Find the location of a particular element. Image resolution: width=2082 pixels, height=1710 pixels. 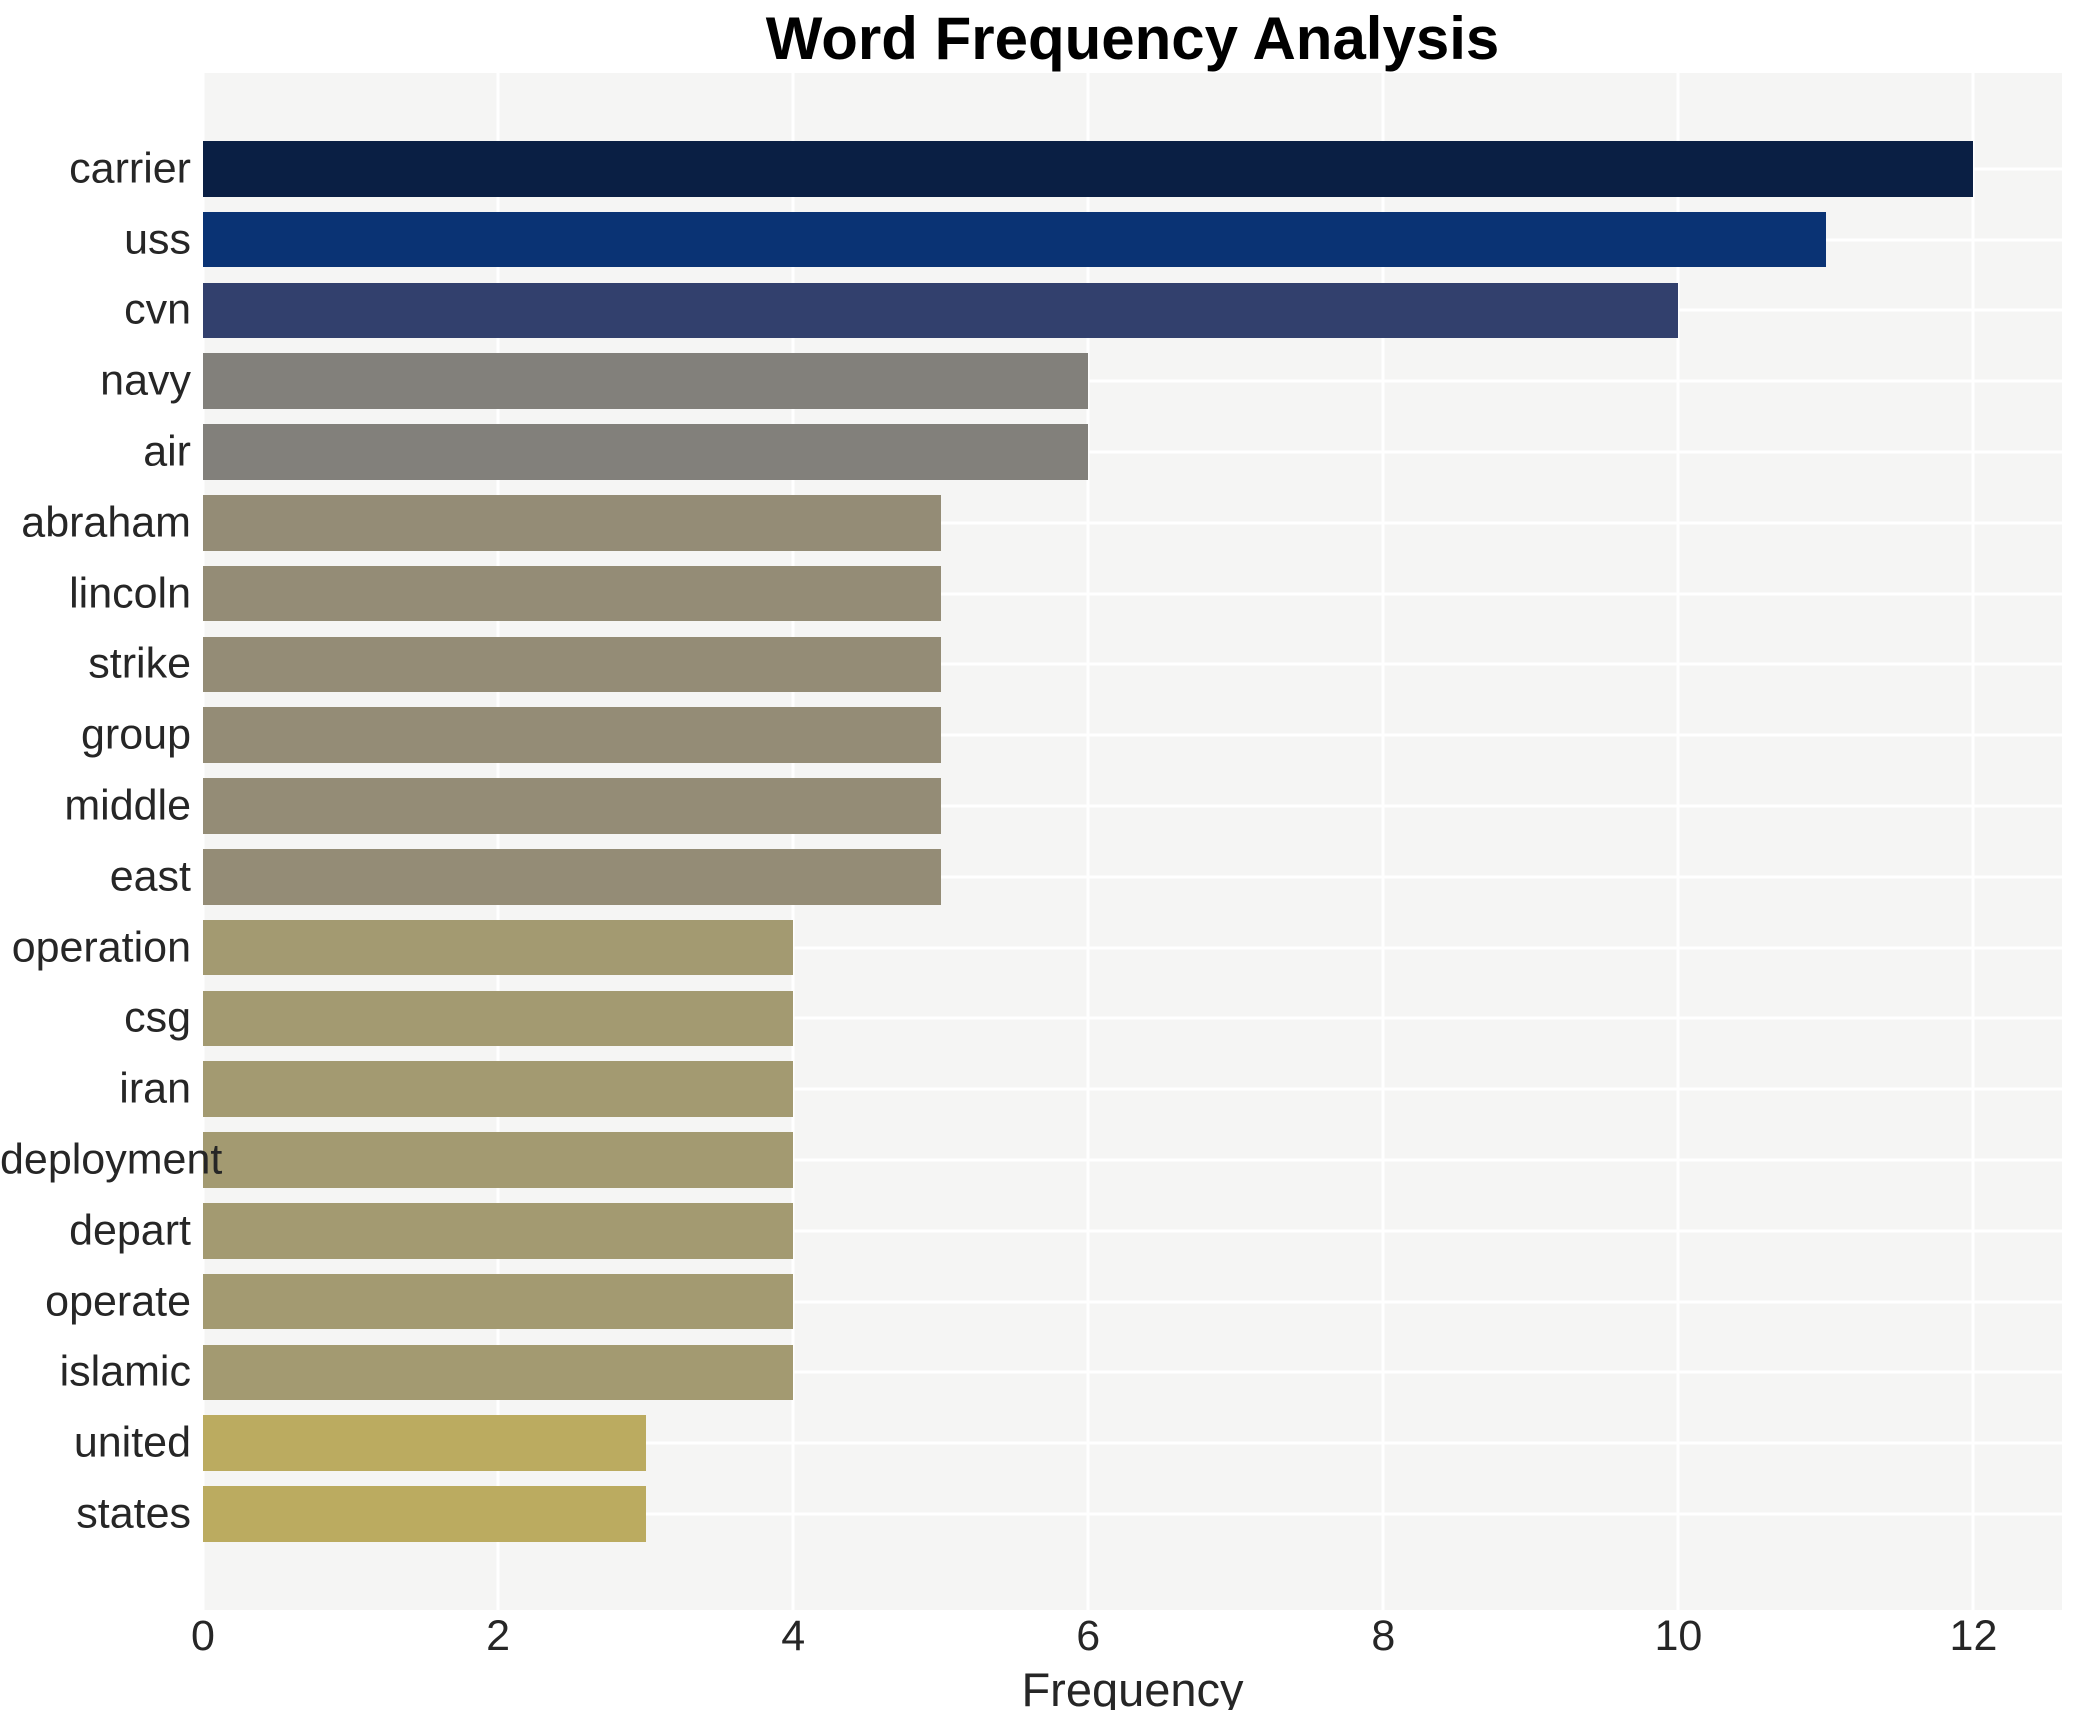

y-tick-label: deployment is located at coordinates (111, 1159).